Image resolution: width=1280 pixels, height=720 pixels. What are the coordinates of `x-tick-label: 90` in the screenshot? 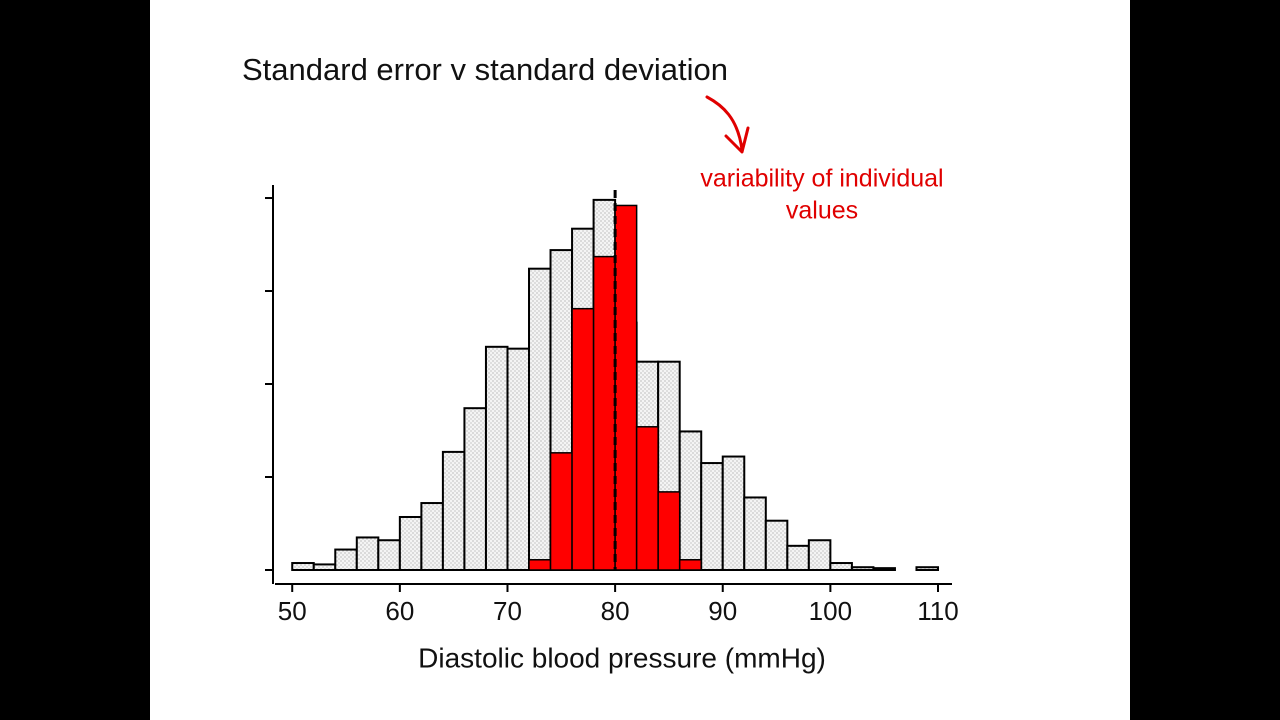 It's located at (722, 611).